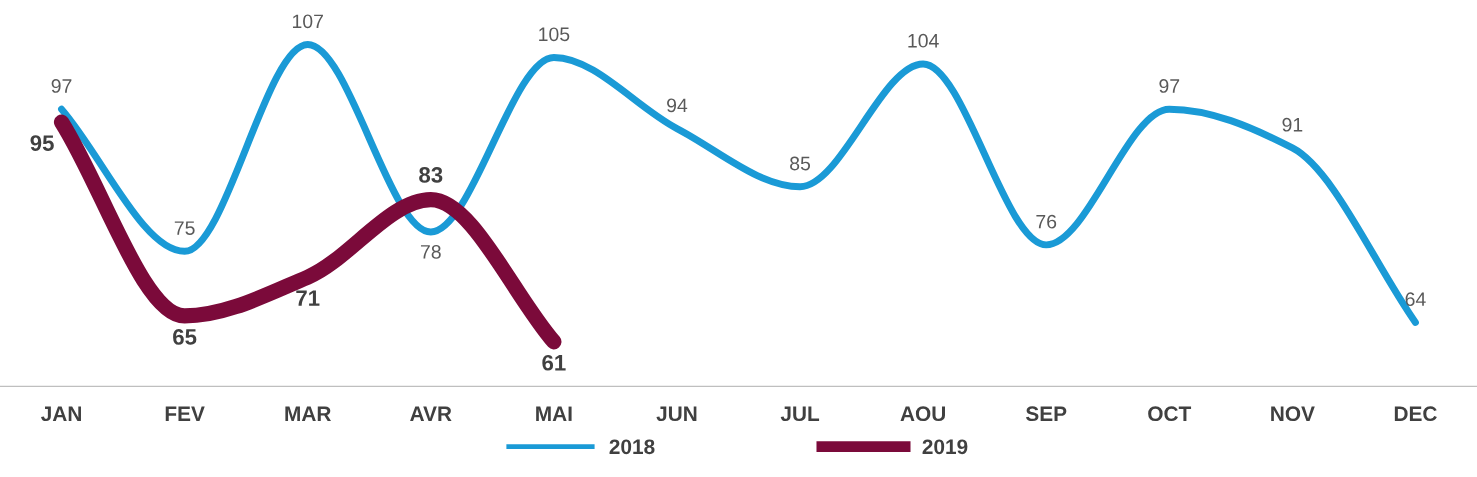 The width and height of the screenshot is (1477, 477). Describe the element at coordinates (554, 413) in the screenshot. I see `x-tick-label: MAI` at that location.